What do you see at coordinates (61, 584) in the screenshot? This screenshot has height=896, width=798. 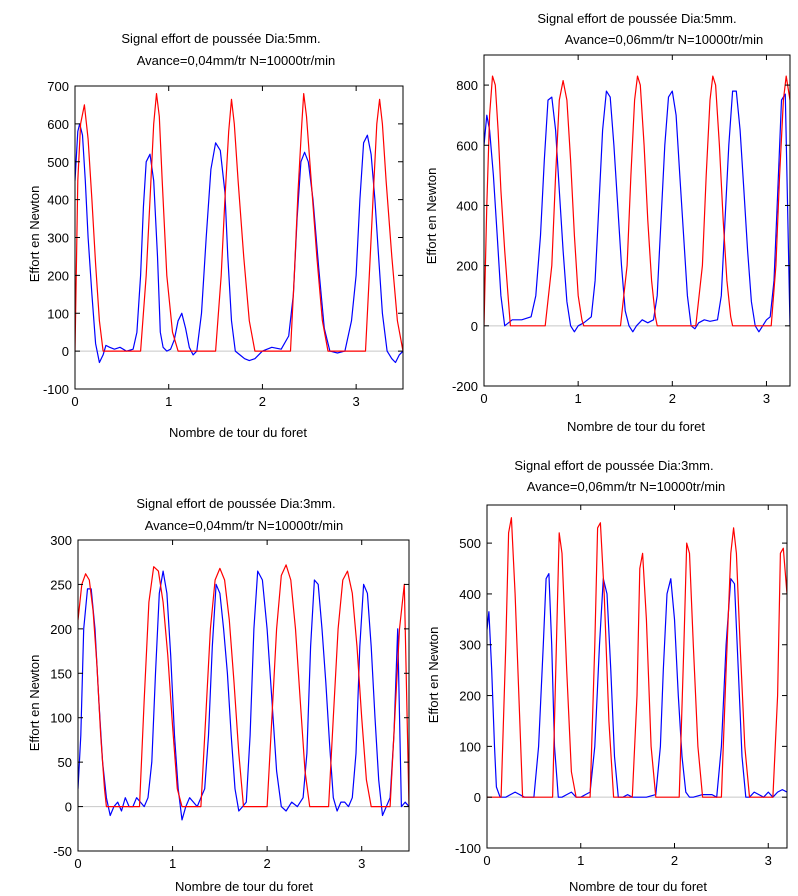 I see `y-tick-label: 250` at bounding box center [61, 584].